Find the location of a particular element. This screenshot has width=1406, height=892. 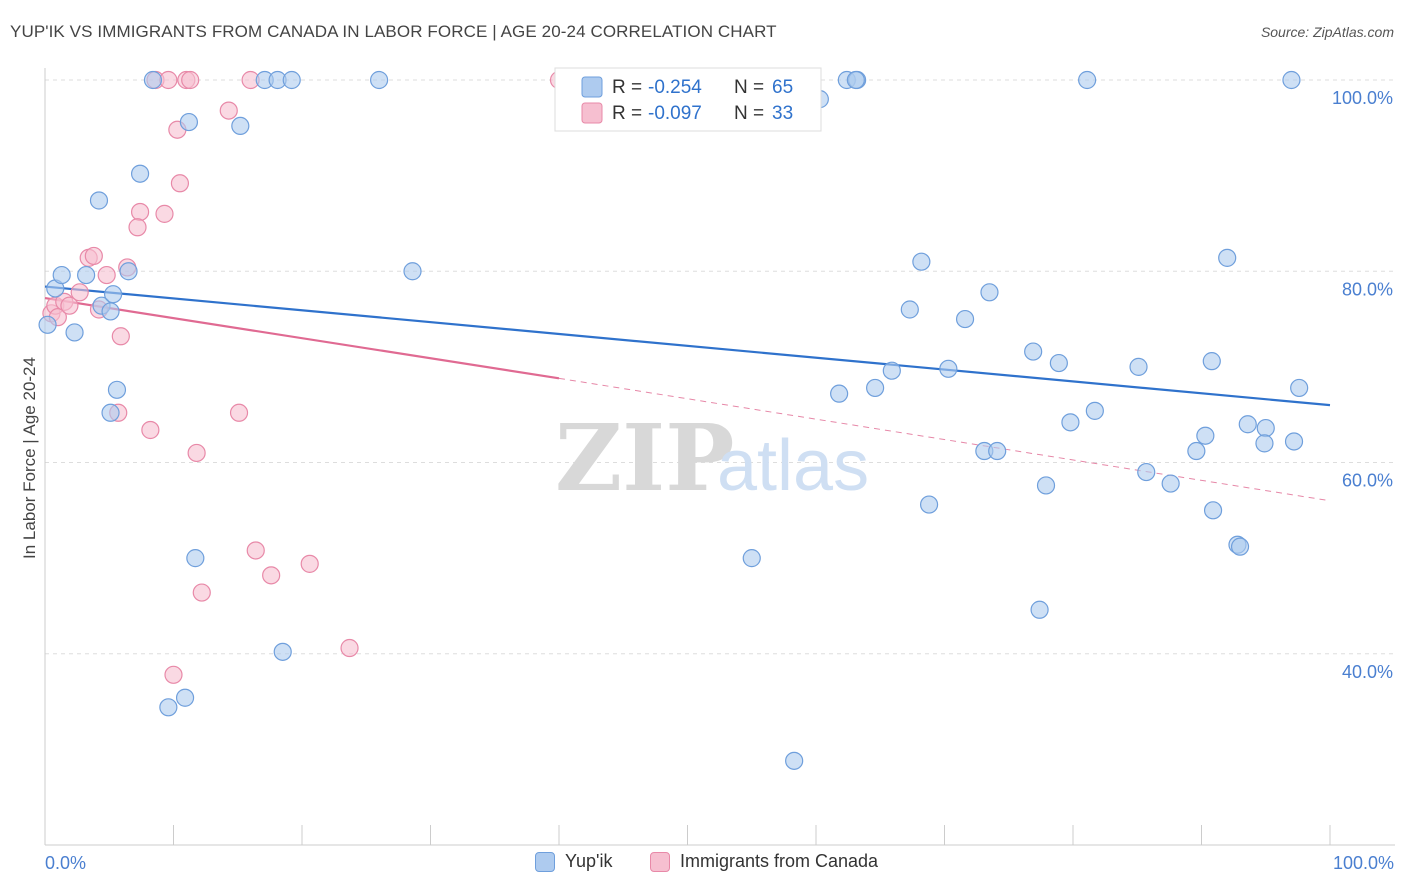

x-tick-label: 0.0% is located at coordinates (65, 863).